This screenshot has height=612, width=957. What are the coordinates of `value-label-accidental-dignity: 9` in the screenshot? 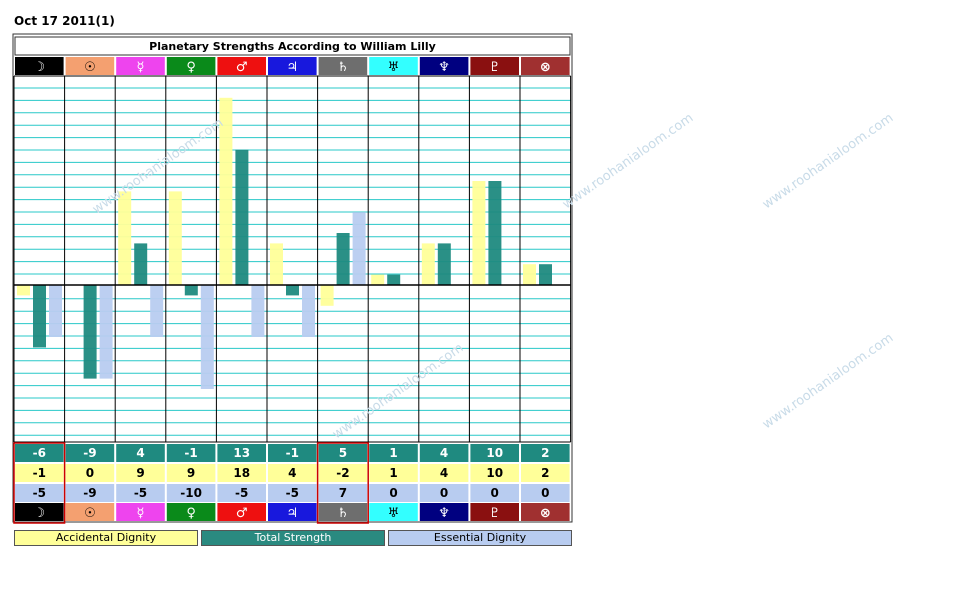 It's located at (191, 473).